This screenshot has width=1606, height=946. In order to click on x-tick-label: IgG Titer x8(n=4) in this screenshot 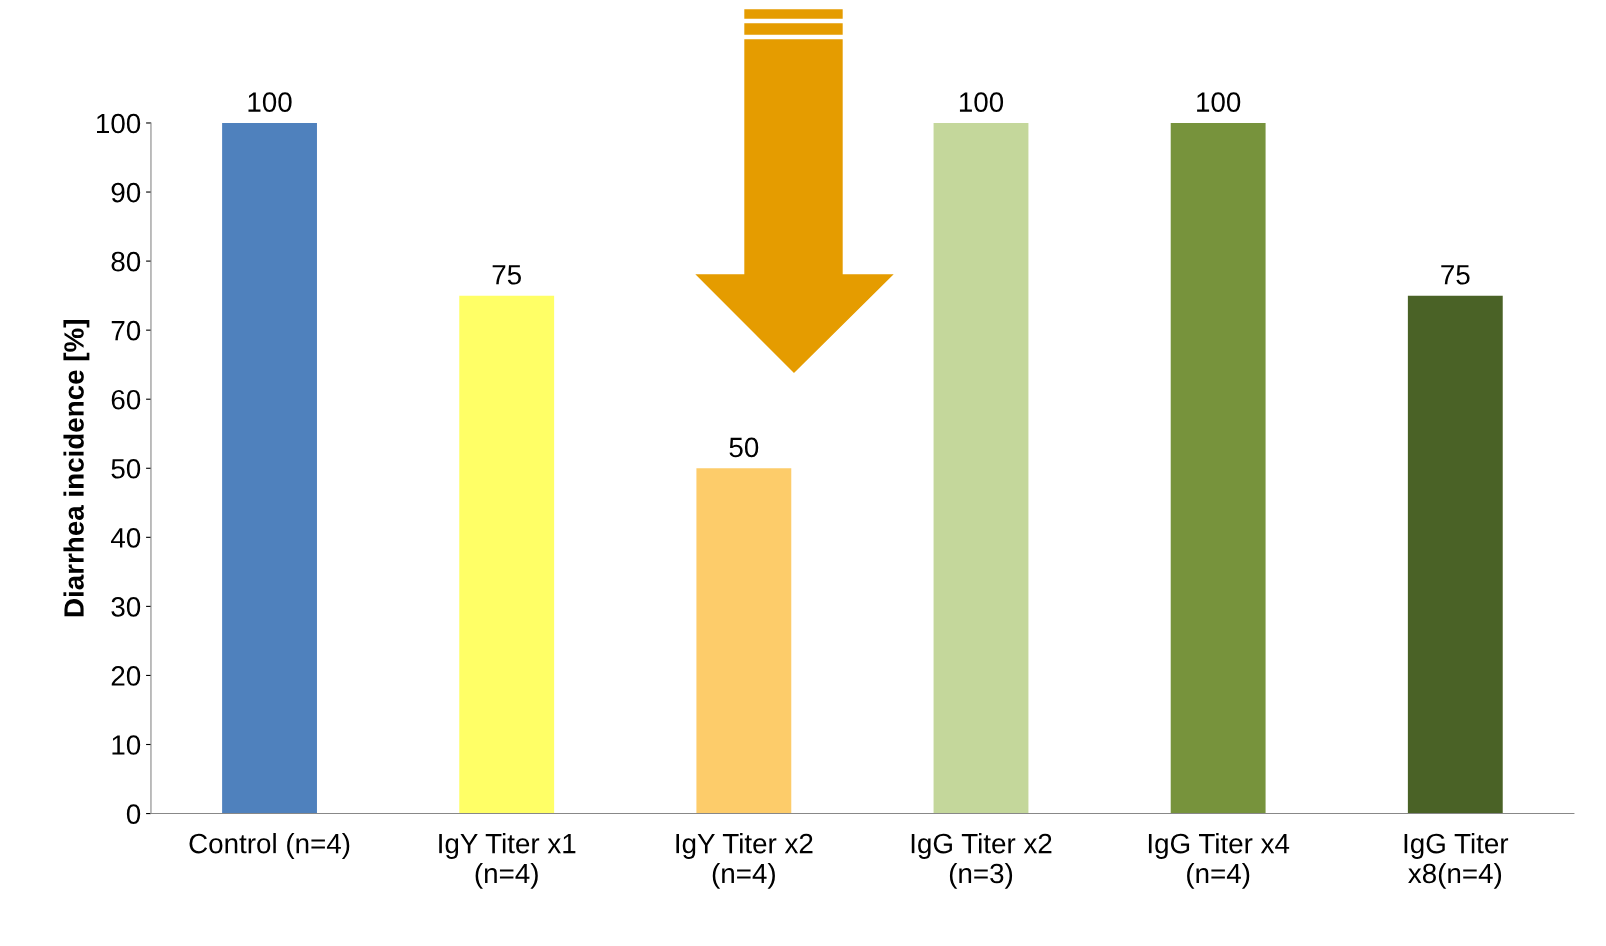, I will do `click(1456, 861)`.